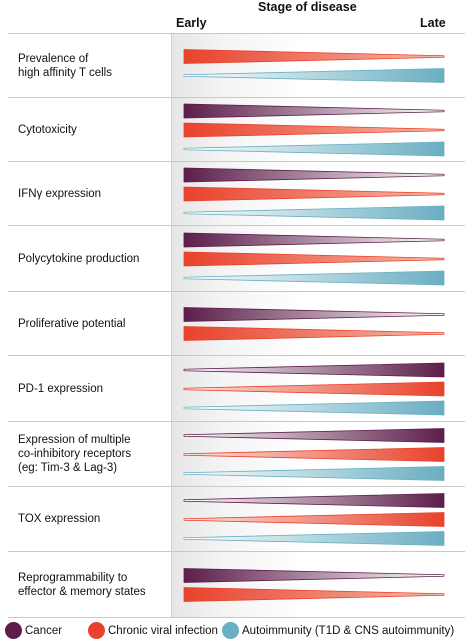  I want to click on row-label: PD-1 expression, so click(61, 388).